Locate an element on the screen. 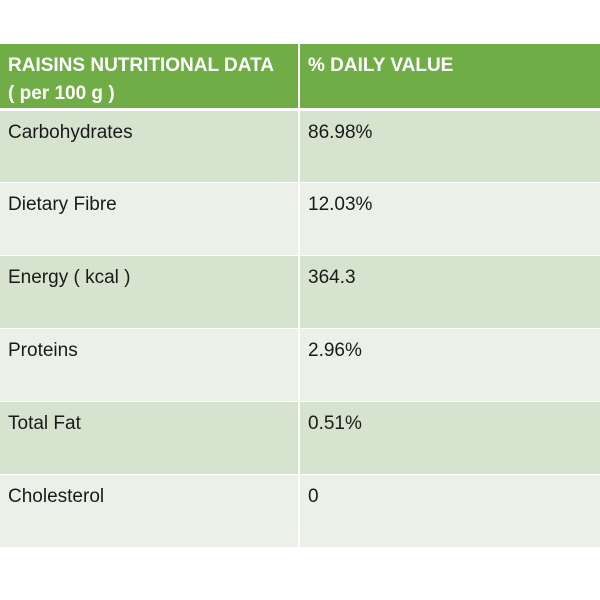 This screenshot has height=600, width=600. table-row: Total Fat 0.51% is located at coordinates (300, 438).